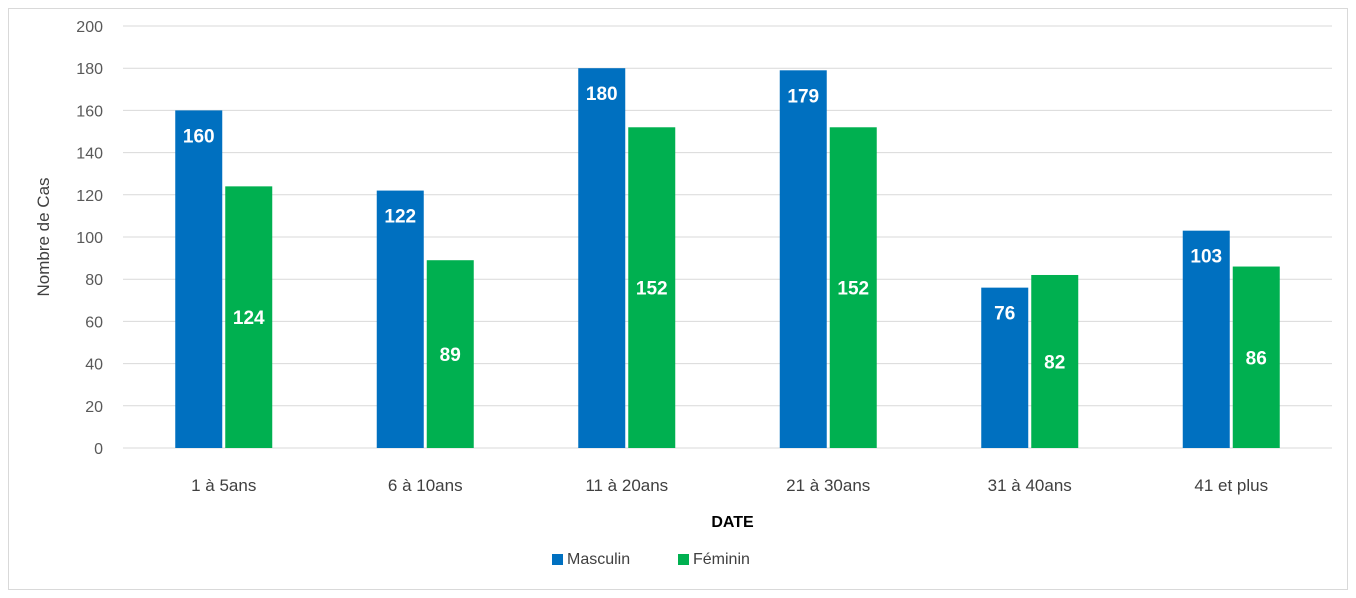 The image size is (1356, 598). What do you see at coordinates (683, 559) in the screenshot?
I see `legend-swatch-f-minin` at bounding box center [683, 559].